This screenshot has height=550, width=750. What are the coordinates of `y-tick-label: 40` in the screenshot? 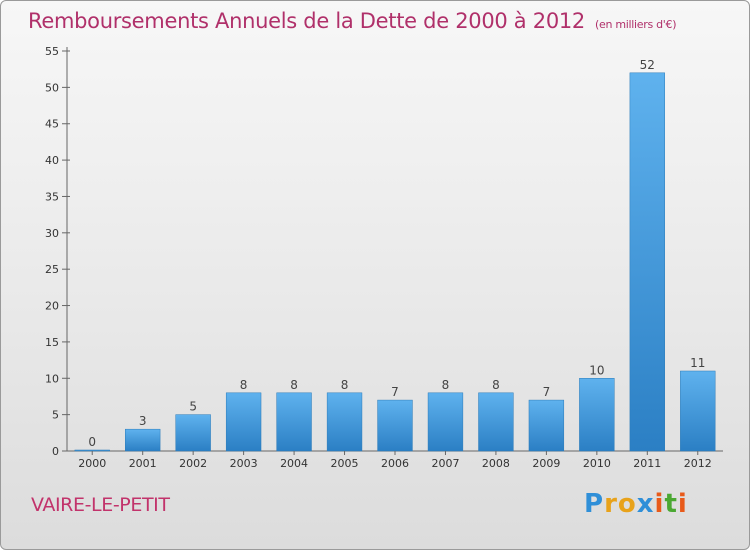 It's located at (52, 160).